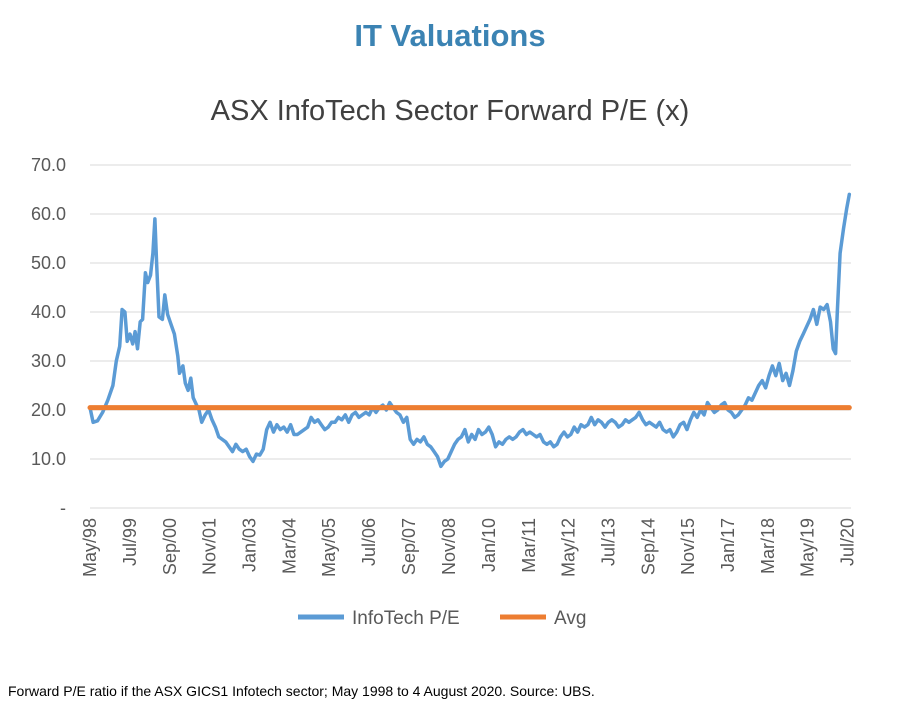 This screenshot has width=900, height=723. What do you see at coordinates (48, 361) in the screenshot?
I see `y-tick-label: 30.0` at bounding box center [48, 361].